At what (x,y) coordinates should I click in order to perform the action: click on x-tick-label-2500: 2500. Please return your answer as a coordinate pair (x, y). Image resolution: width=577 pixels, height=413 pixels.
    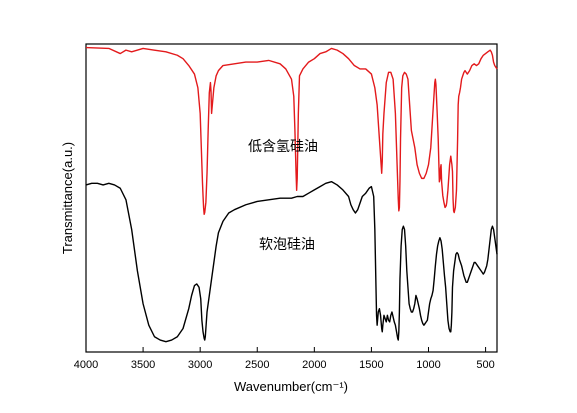
    Looking at the image, I should click on (257, 365).